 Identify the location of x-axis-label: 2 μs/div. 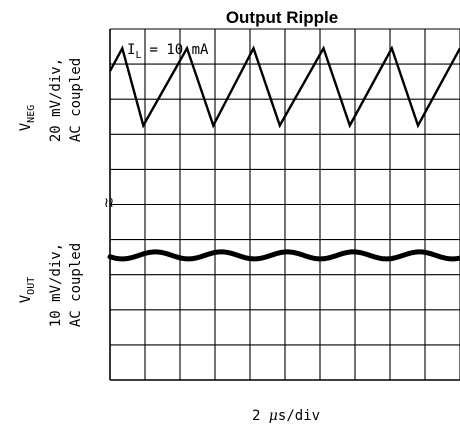
(286, 416).